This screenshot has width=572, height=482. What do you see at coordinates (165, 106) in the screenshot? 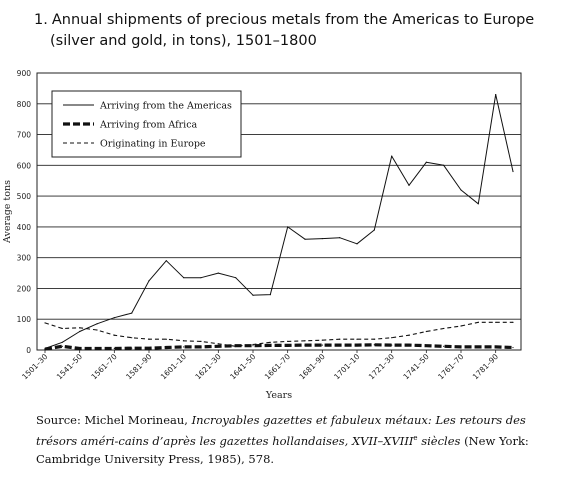
I see `legend-label: Arriving from the Americas` at bounding box center [165, 106].